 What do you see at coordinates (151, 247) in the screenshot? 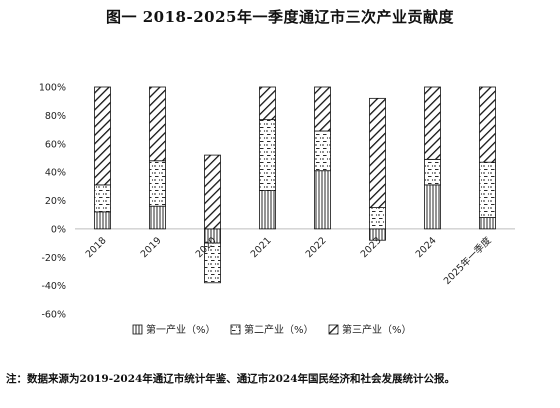
I see `x-tick-label: 2019` at bounding box center [151, 247].